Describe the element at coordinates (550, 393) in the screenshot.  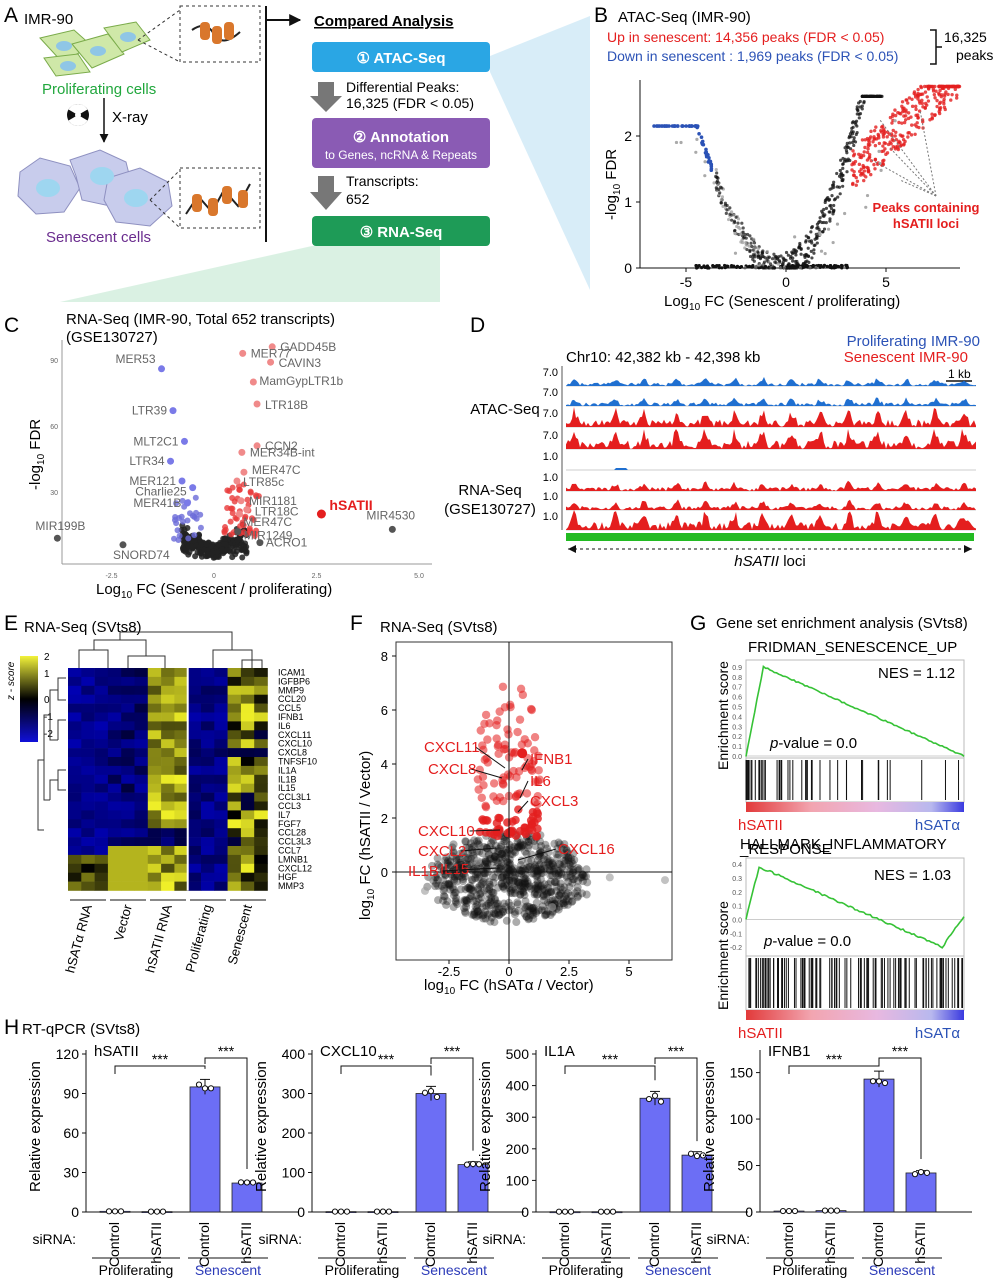
I see `track-scale-label: 7.0` at that location.